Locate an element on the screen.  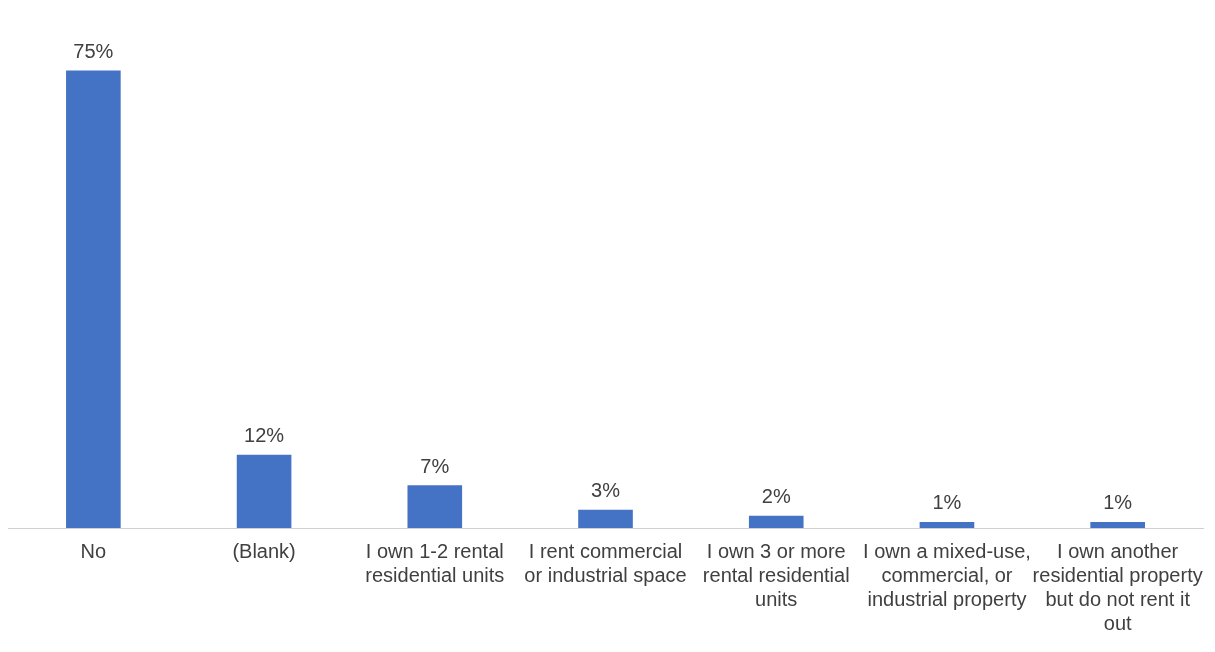
data-label: 12% is located at coordinates (264, 435).